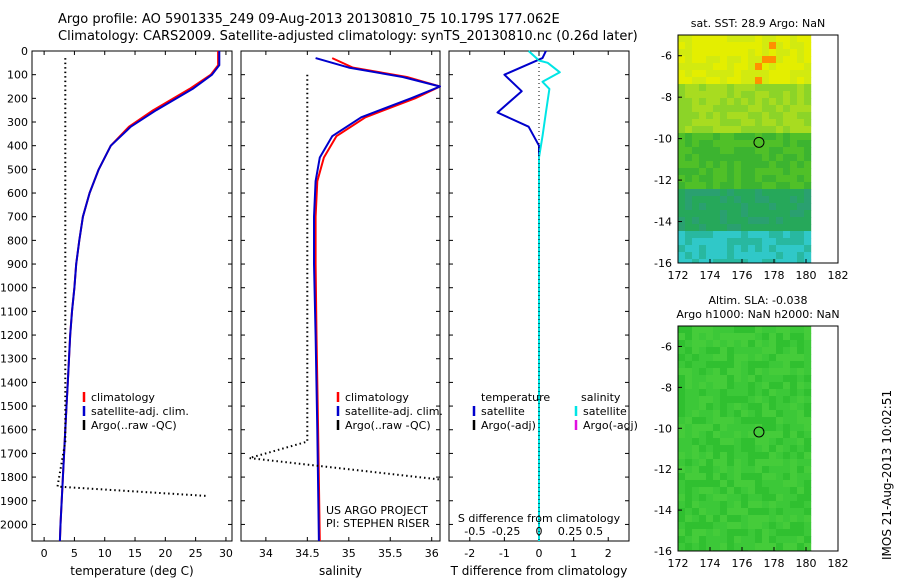 This screenshot has height=580, width=900. Describe the element at coordinates (17, 122) in the screenshot. I see `temperature-ytick-label: 300` at that location.